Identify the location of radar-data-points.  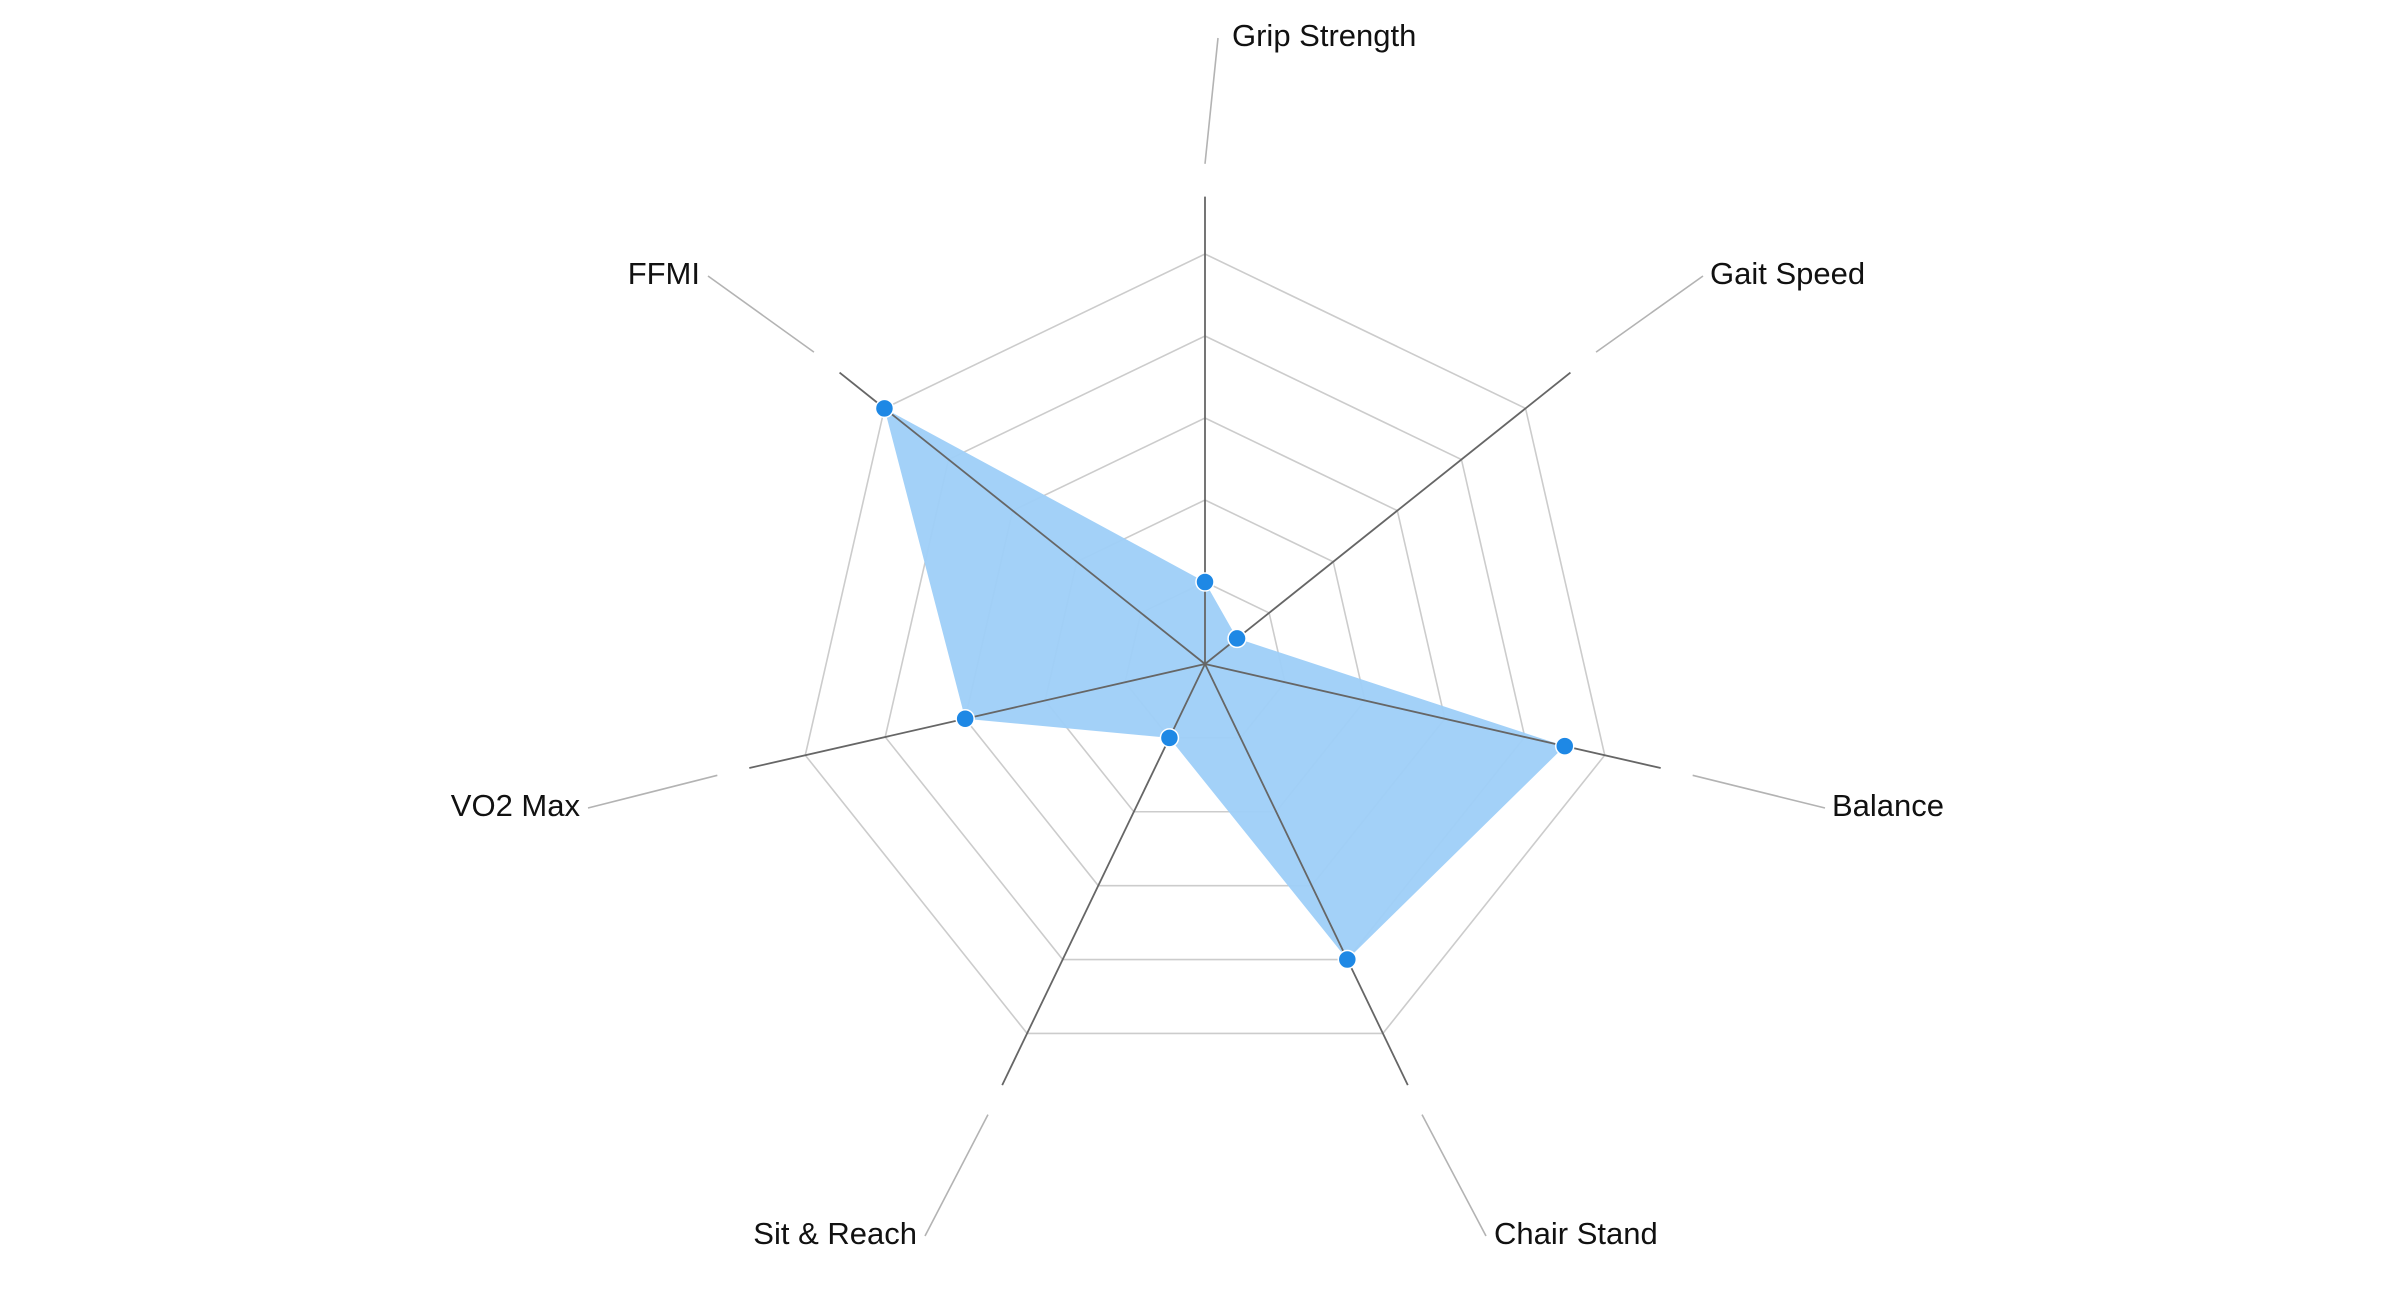
(1224, 684).